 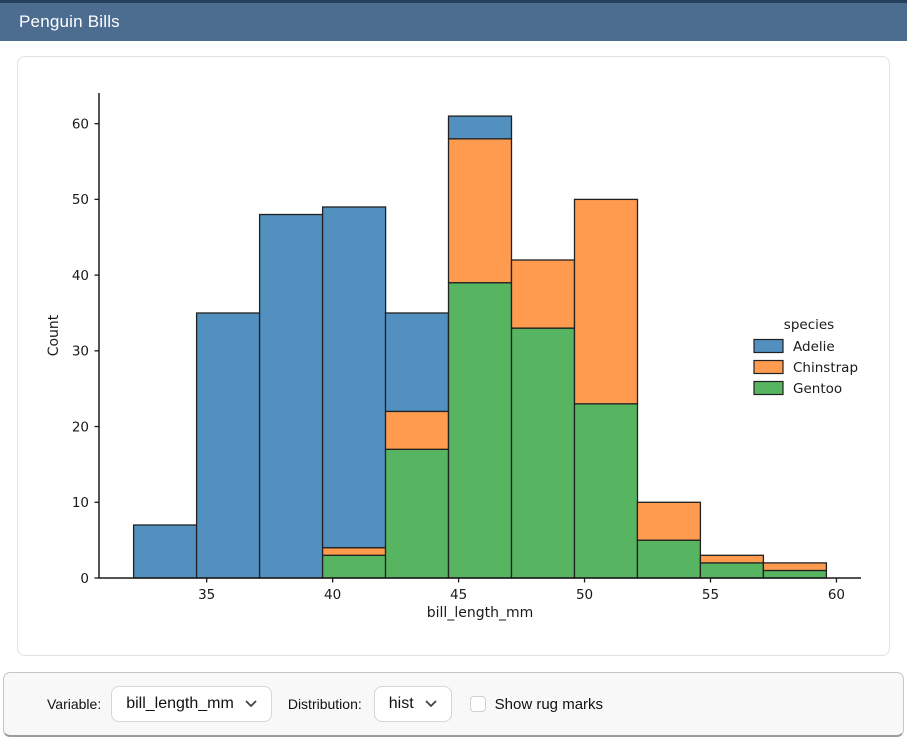 What do you see at coordinates (825, 368) in the screenshot?
I see `legend-label: Chinstrap` at bounding box center [825, 368].